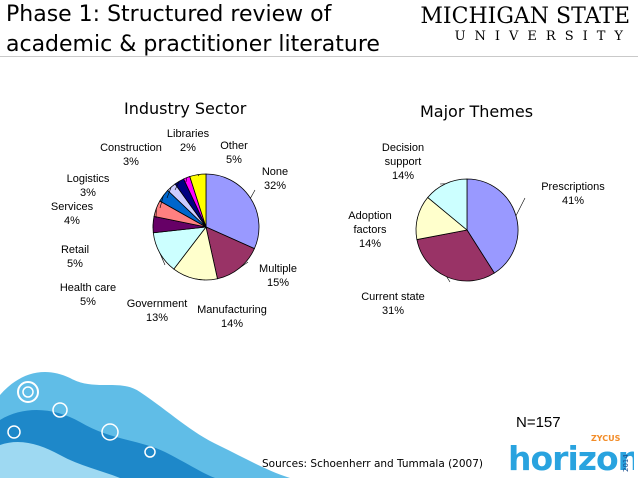 This screenshot has height=478, width=638. What do you see at coordinates (193, 44) in the screenshot?
I see `slide-title-line-2: academic & practitioner literature` at bounding box center [193, 44].